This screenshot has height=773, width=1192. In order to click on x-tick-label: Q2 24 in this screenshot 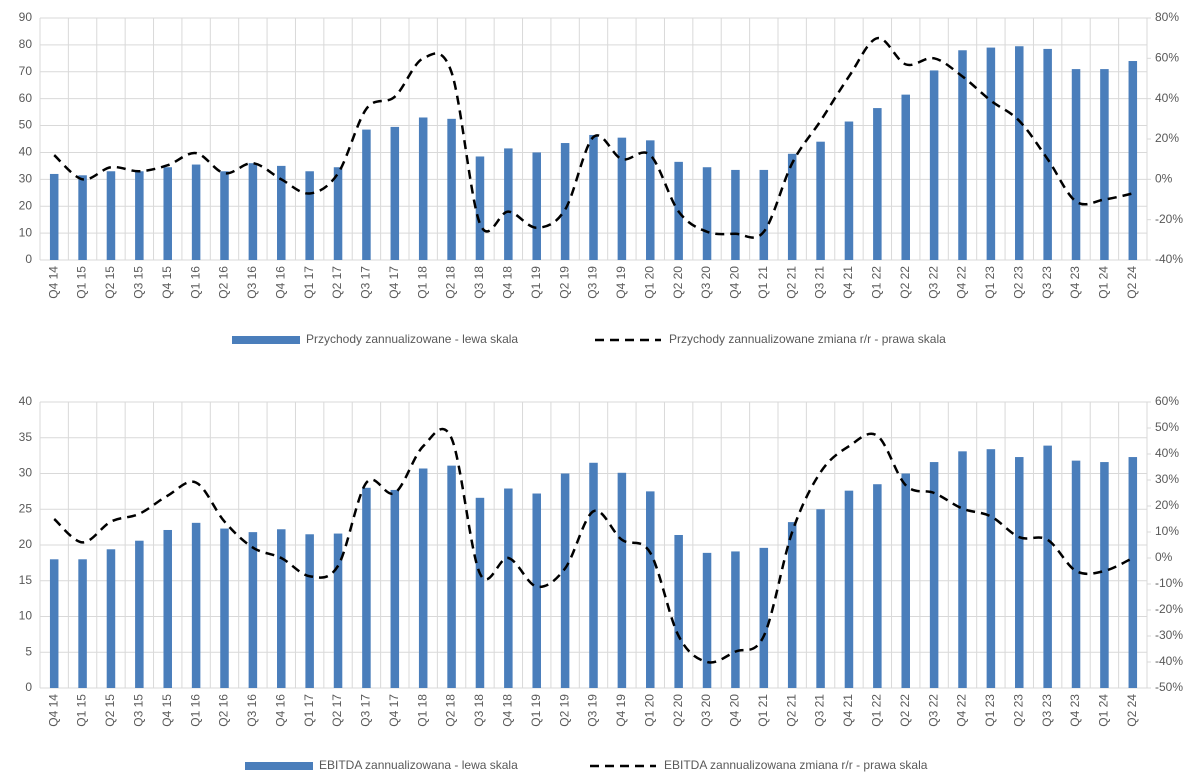, I will do `click(1132, 710)`.